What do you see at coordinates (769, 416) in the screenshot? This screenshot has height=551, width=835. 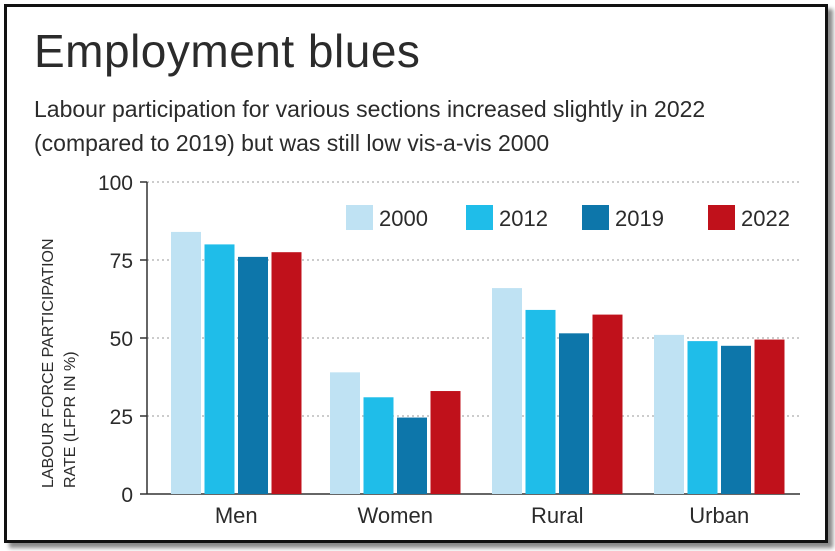 I see `bar-urban-2022` at bounding box center [769, 416].